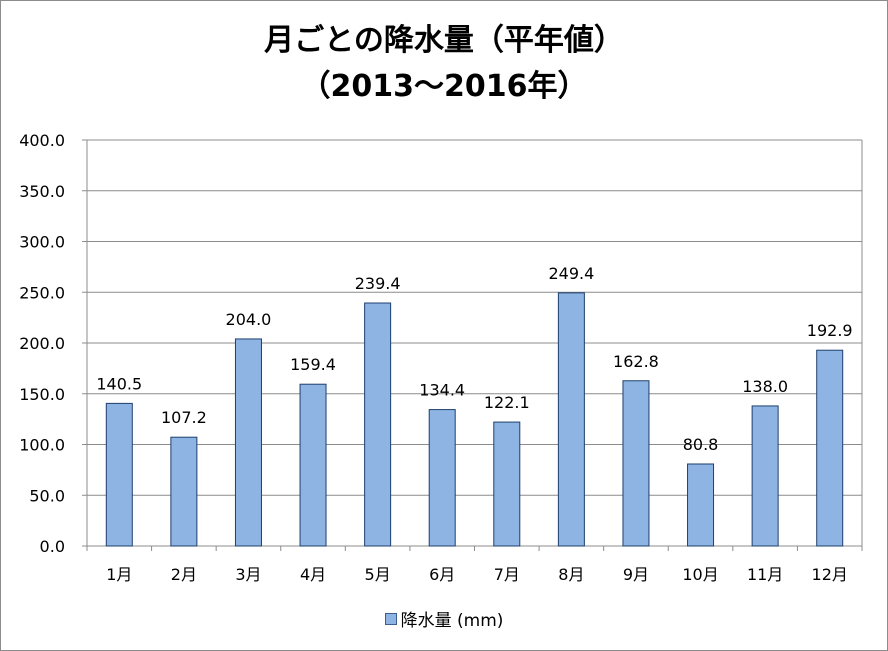  Describe the element at coordinates (636, 361) in the screenshot. I see `data-label: 162.8` at that location.